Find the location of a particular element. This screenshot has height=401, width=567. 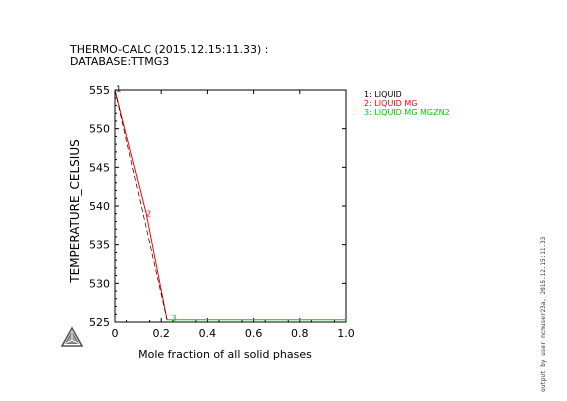

x-tick-label: 0.6 is located at coordinates (254, 333).